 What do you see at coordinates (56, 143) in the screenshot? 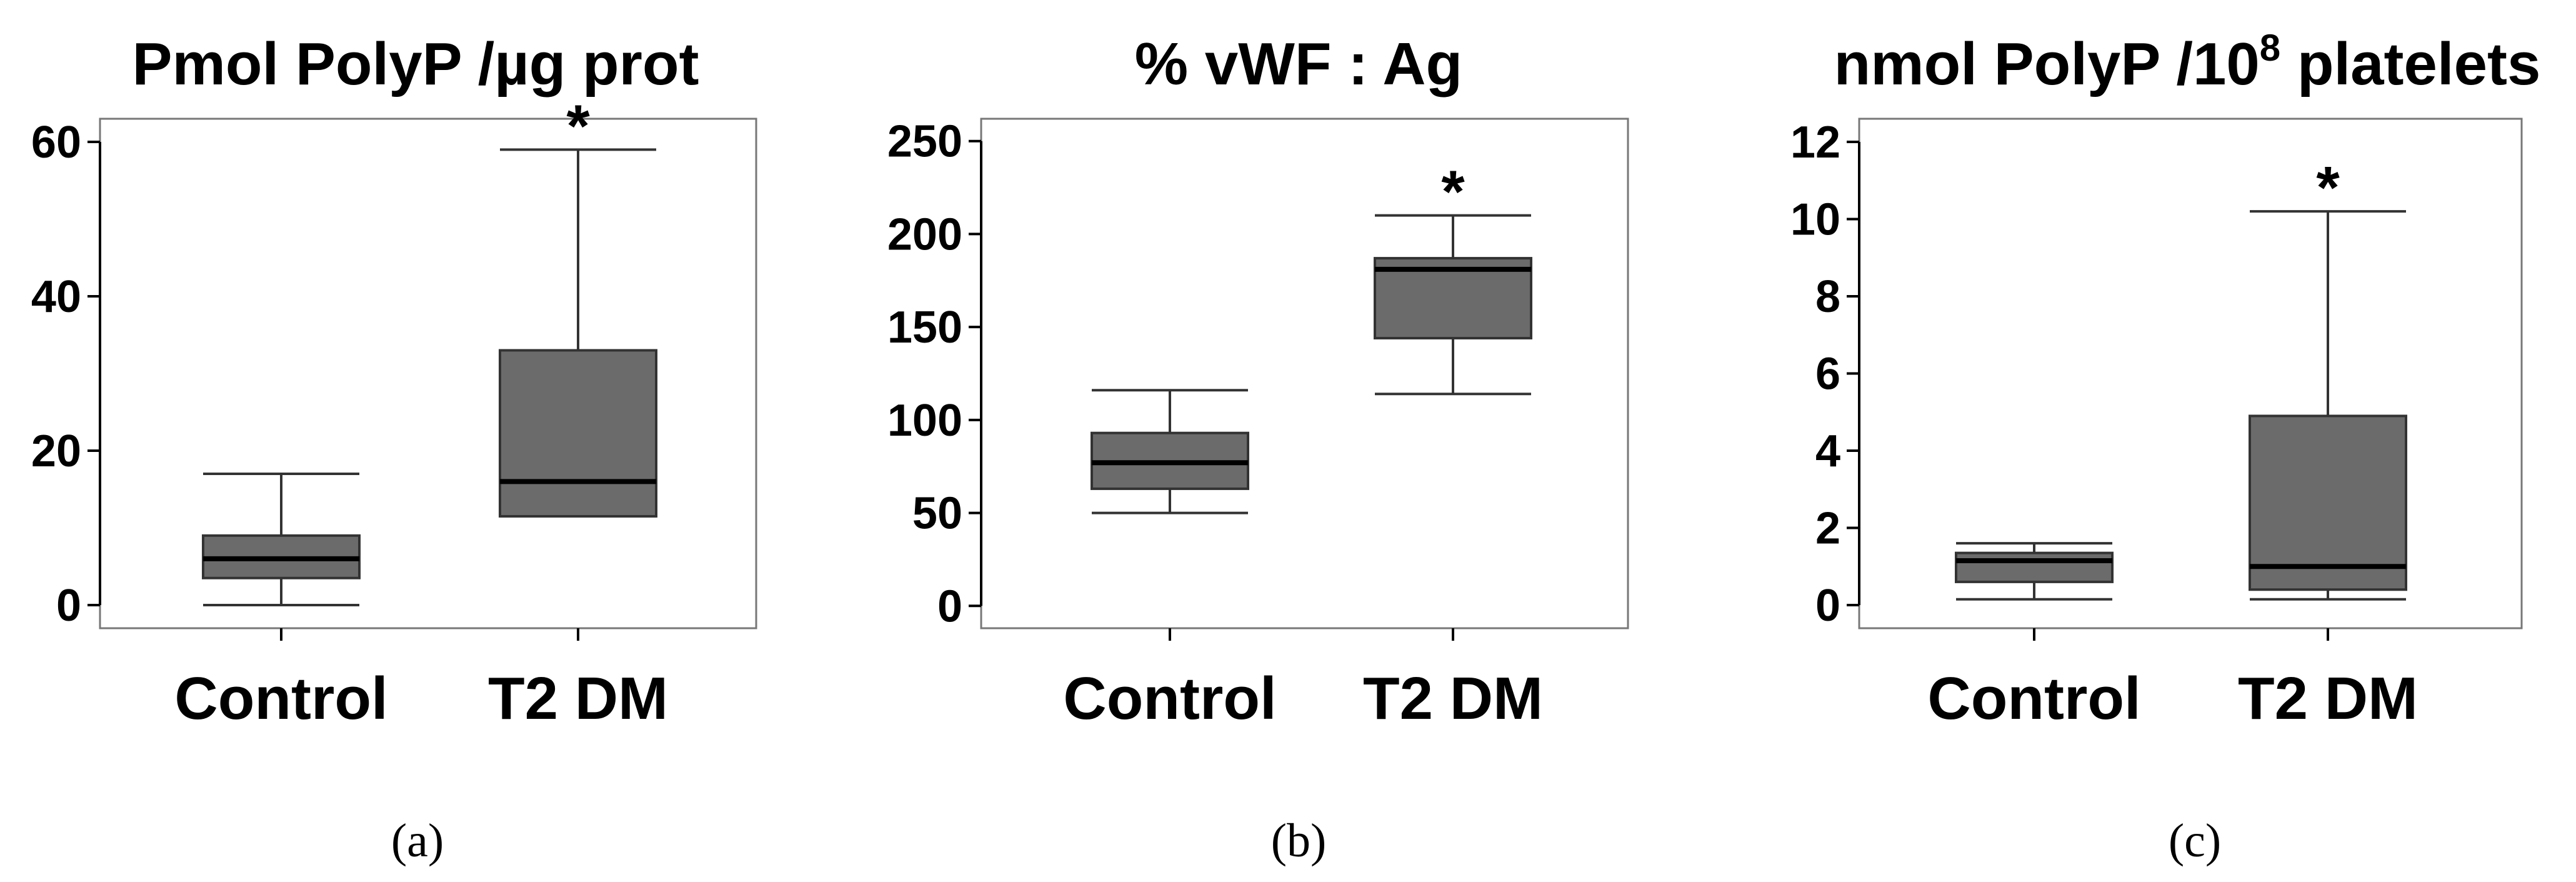
I see `y-tick-label: 60` at bounding box center [56, 143].